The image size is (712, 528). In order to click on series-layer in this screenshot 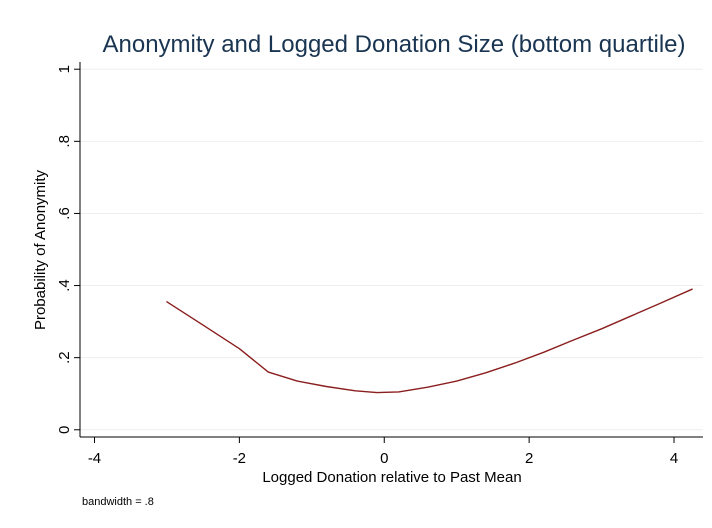, I will do `click(429, 341)`.